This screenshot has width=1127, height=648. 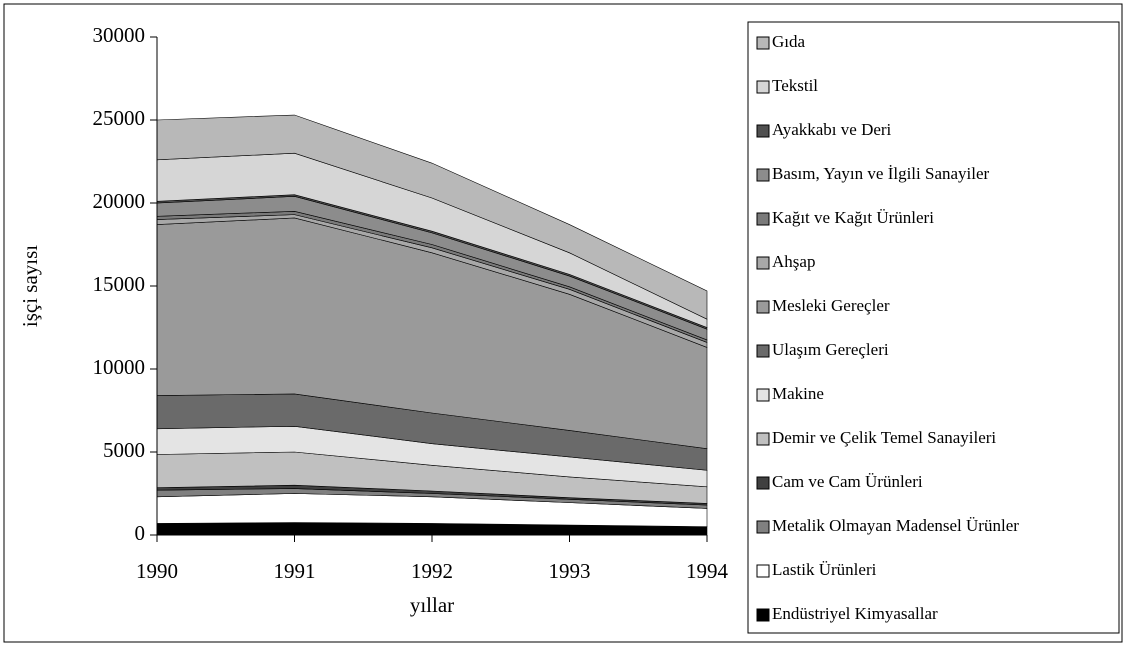 What do you see at coordinates (570, 571) in the screenshot?
I see `x-tick-label: 1993` at bounding box center [570, 571].